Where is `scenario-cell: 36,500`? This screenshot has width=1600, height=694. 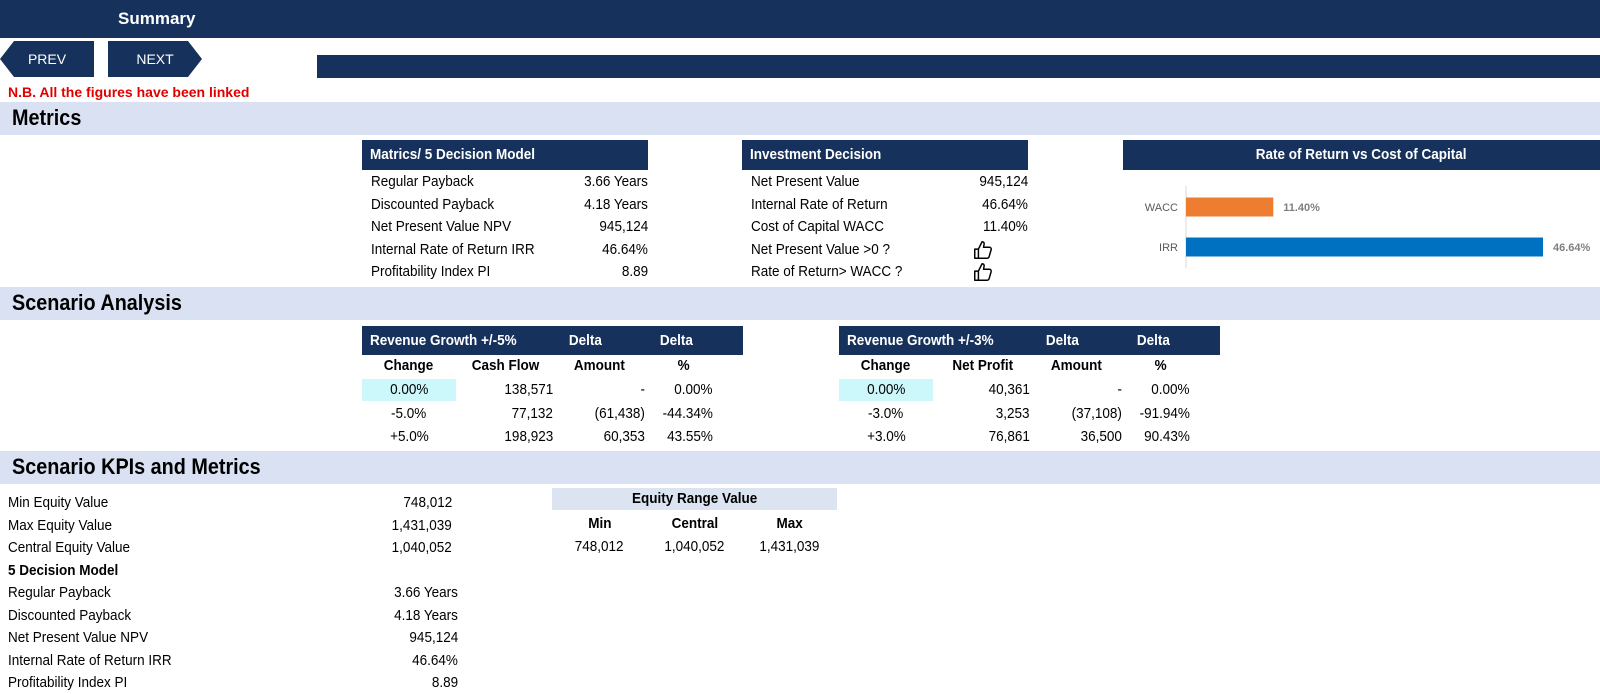
scenario-cell: 36,500 is located at coordinates (1101, 436).